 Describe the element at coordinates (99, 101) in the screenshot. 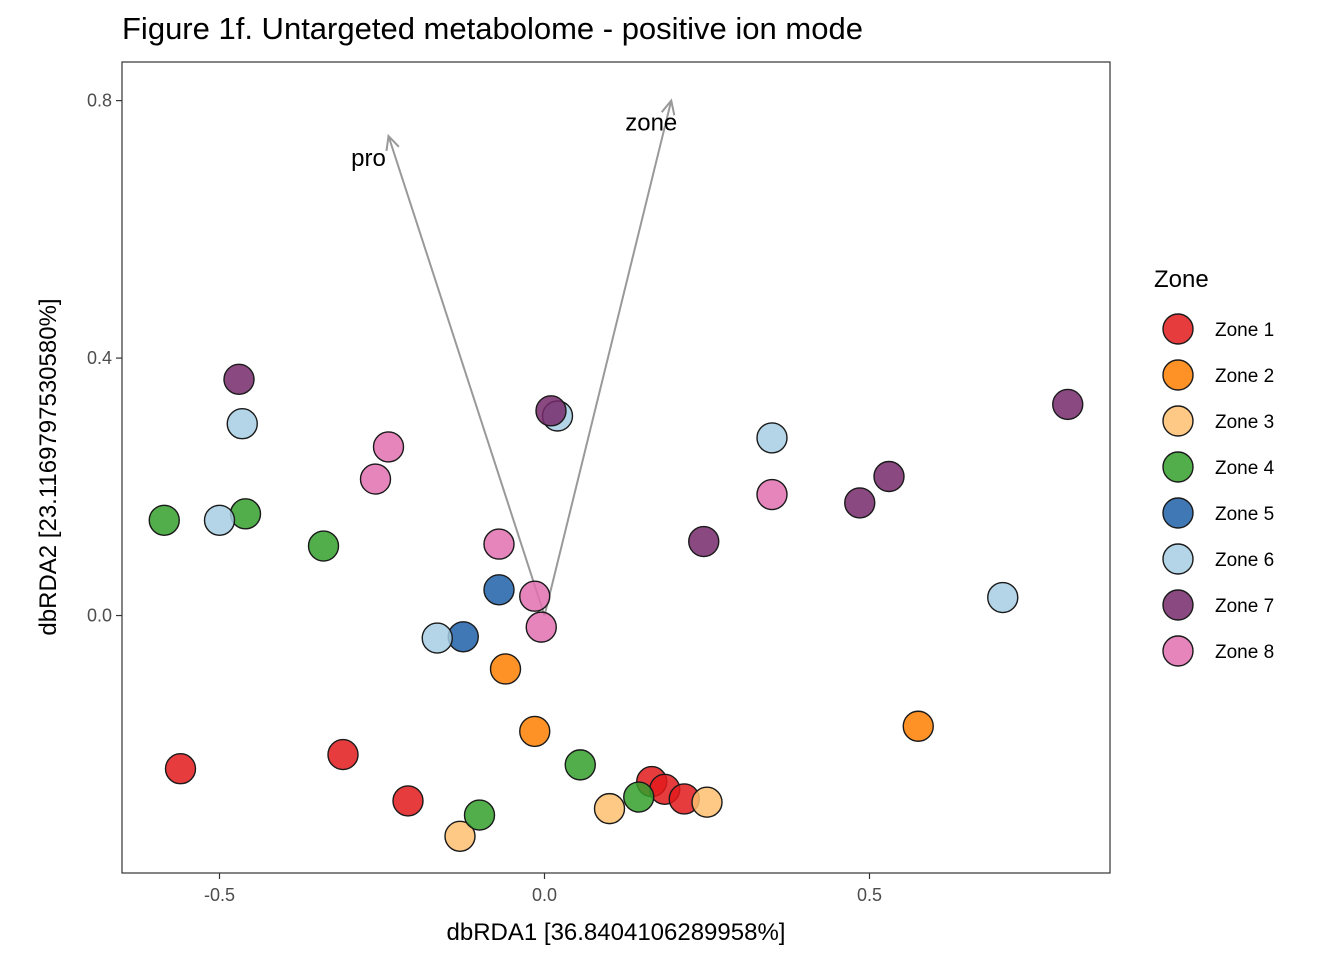

I see `y-tick-label: 0.8` at that location.